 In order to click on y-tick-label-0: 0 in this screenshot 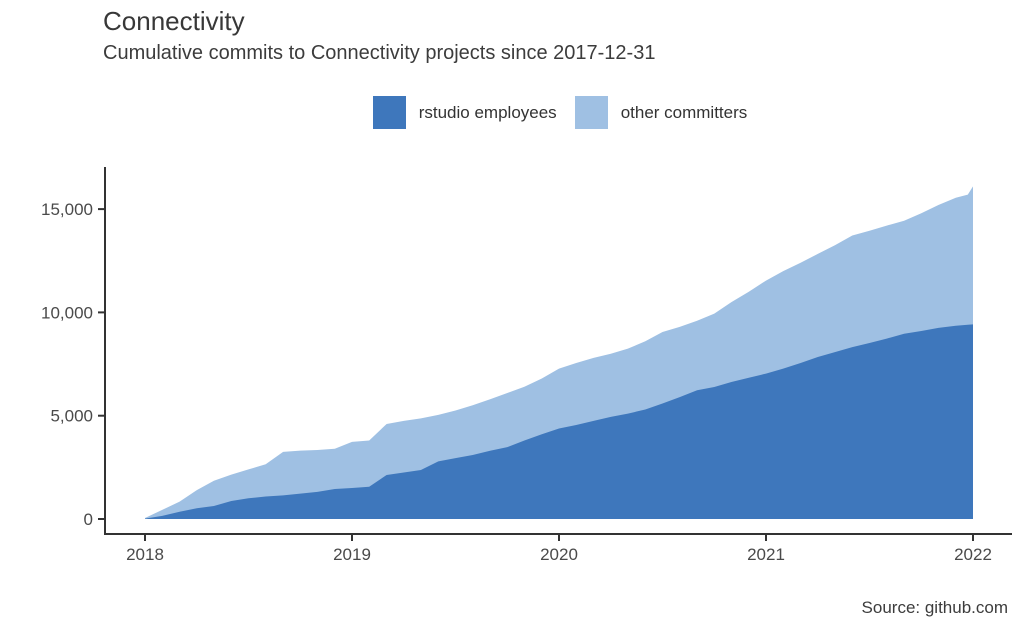, I will do `click(88, 519)`.